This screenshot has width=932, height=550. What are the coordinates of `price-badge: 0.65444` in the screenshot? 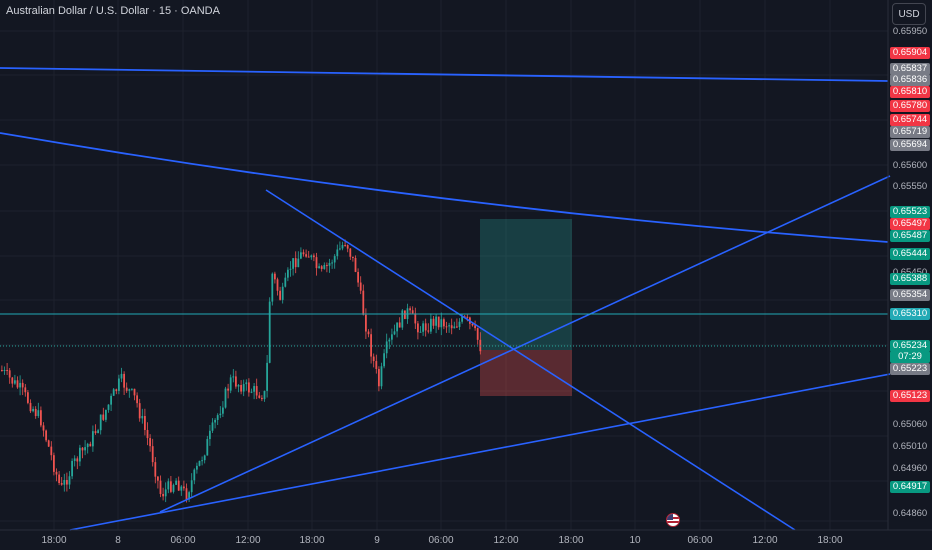 It's located at (910, 254).